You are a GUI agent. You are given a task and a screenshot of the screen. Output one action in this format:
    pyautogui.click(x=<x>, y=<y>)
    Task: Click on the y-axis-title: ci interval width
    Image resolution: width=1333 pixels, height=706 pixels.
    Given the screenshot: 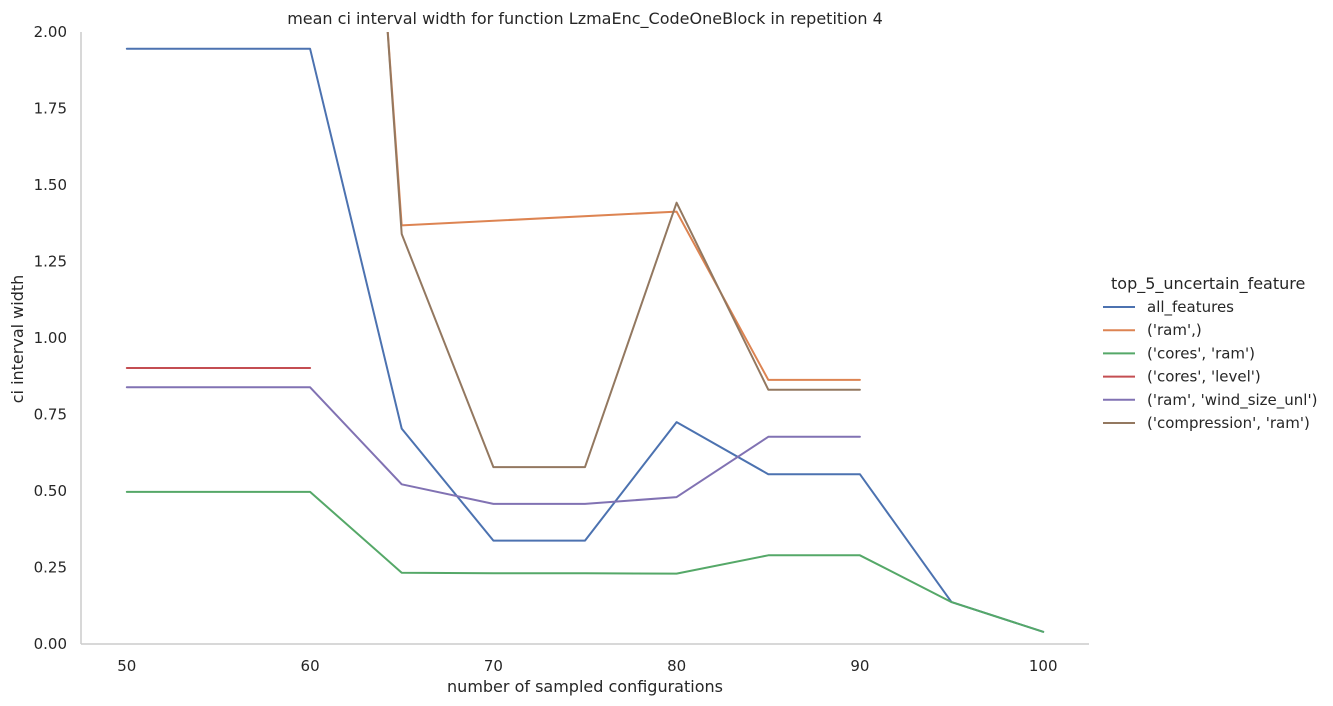 What is the action you would take?
    pyautogui.click(x=17, y=339)
    